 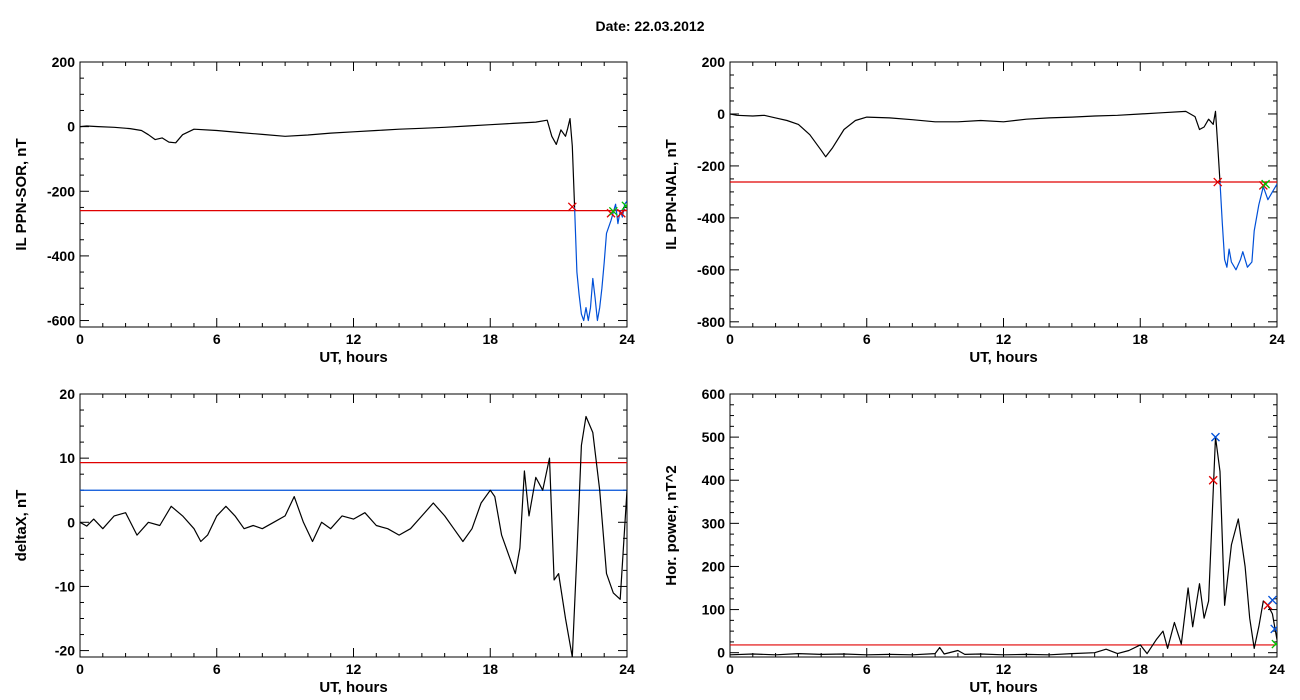 What do you see at coordinates (714, 523) in the screenshot?
I see `y-tick-label: 300` at bounding box center [714, 523].